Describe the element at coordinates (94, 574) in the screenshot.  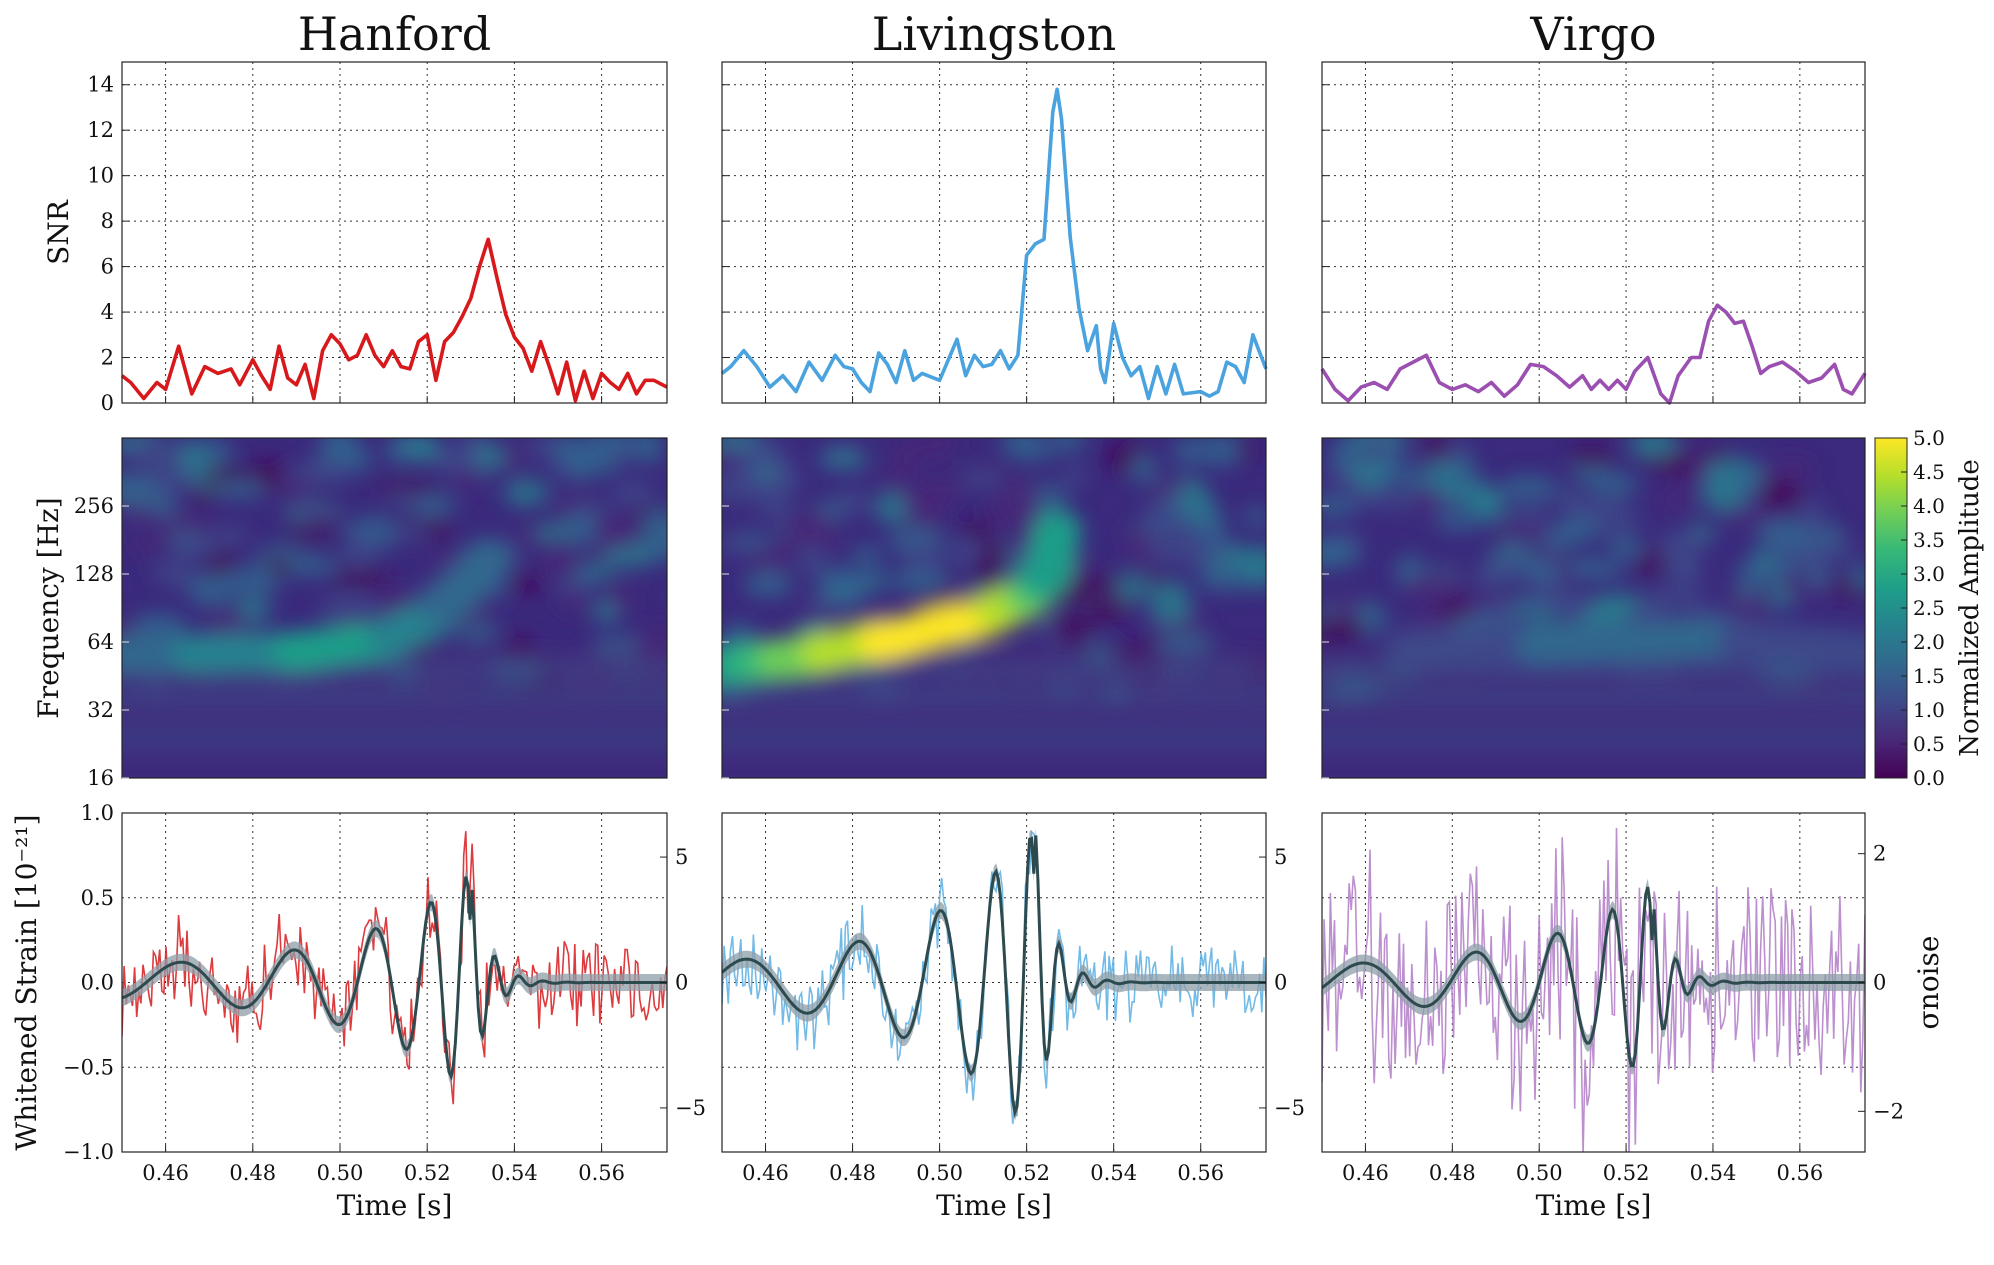
I see `spectrogram-ytick-label: 128` at that location.